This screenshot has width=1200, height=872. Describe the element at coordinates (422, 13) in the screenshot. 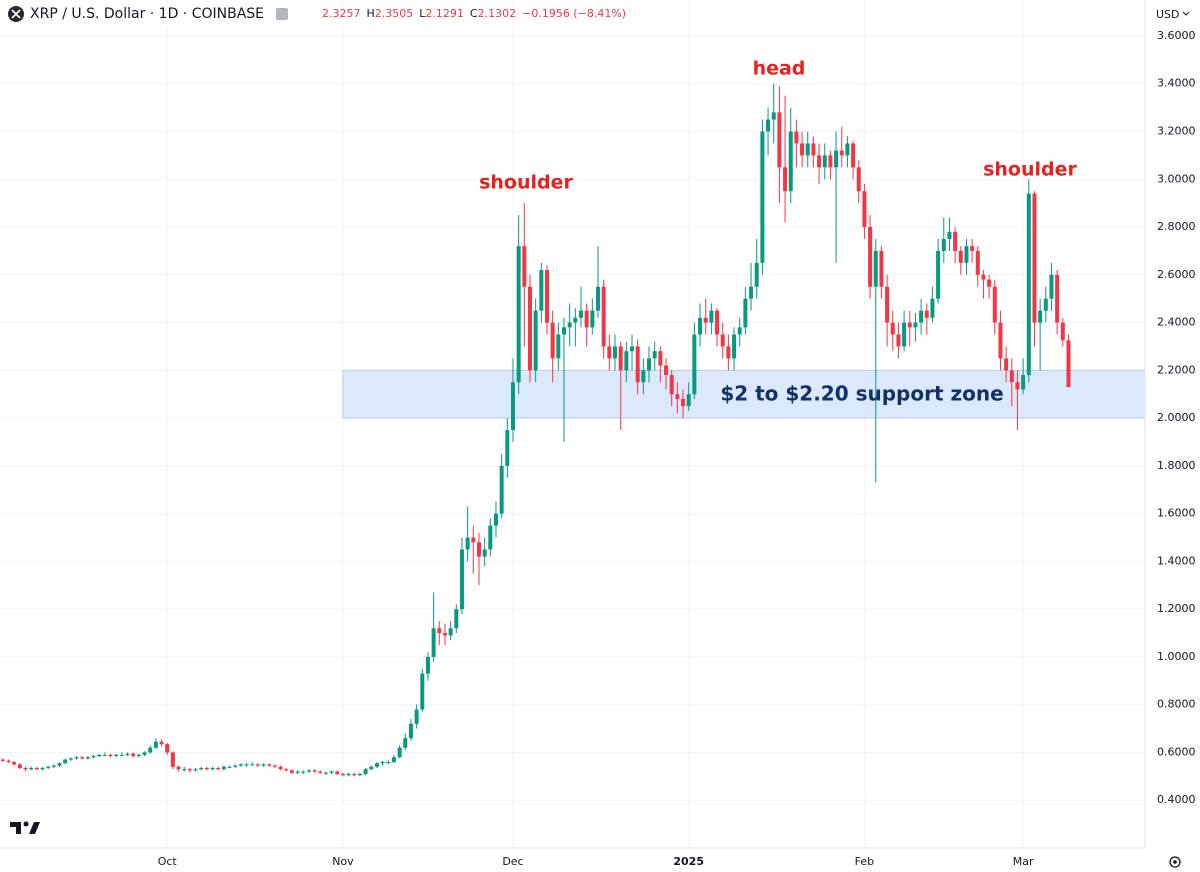

I see `ohlc-key: L` at that location.